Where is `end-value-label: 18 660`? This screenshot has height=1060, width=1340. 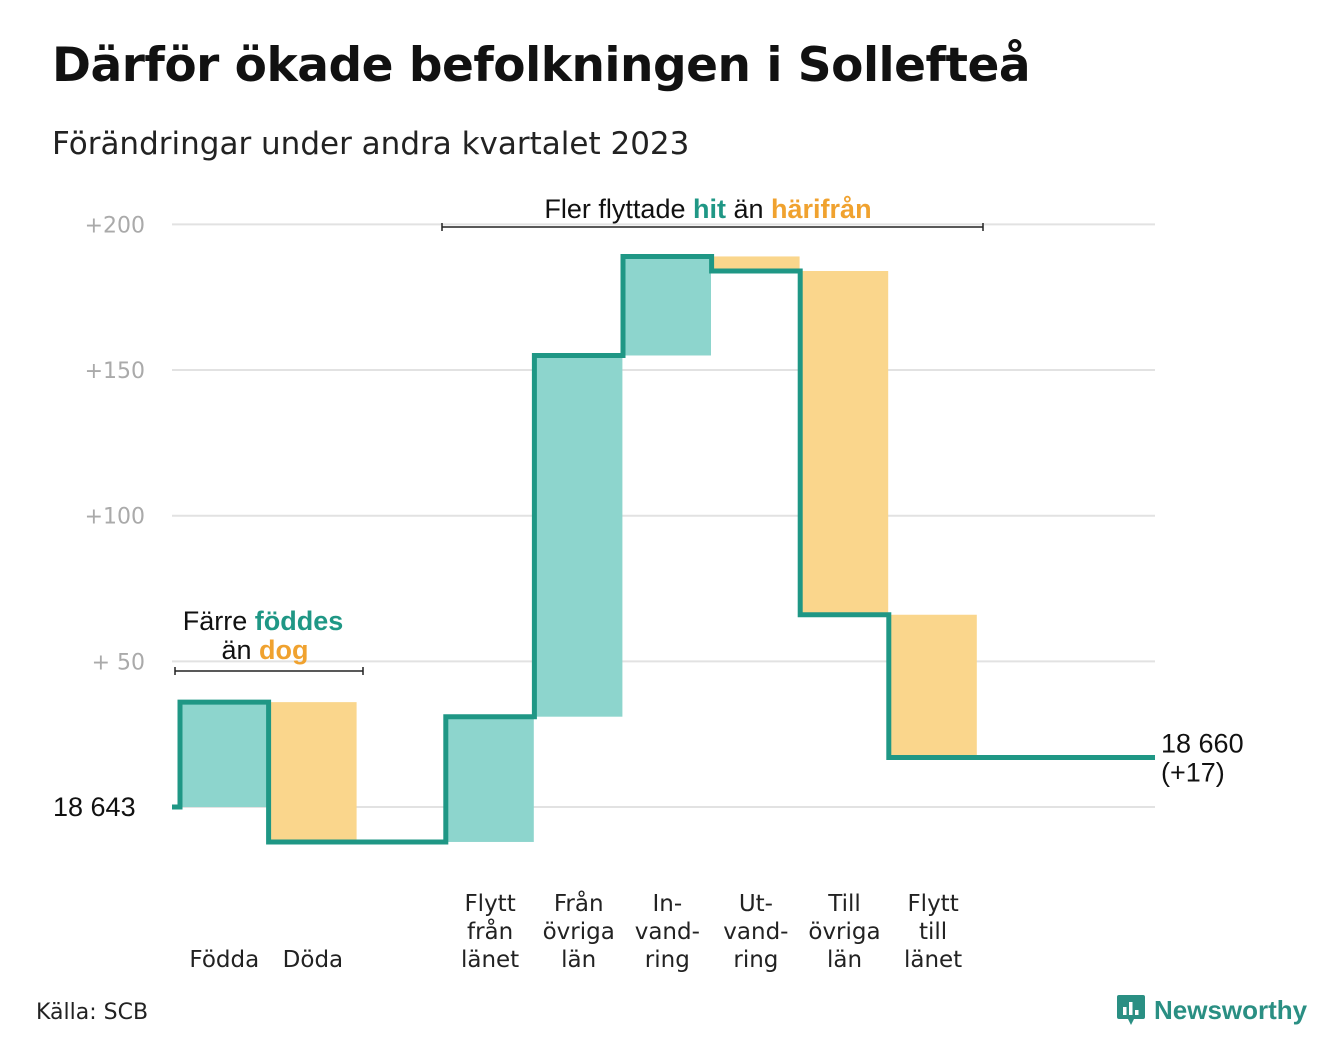 end-value-label: 18 660 is located at coordinates (1202, 743).